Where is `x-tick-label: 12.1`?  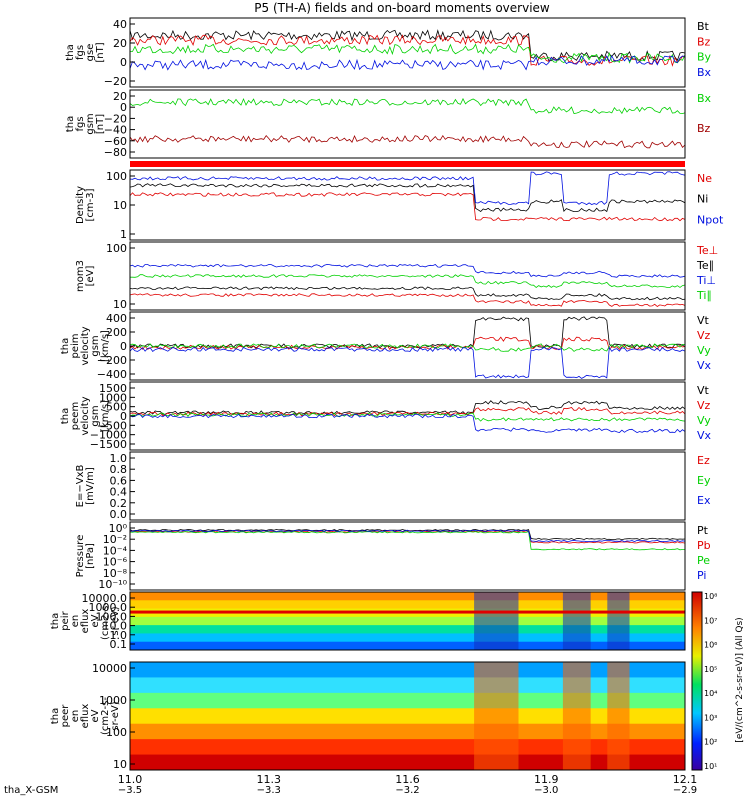 x-tick-label: 12.1 is located at coordinates (685, 779).